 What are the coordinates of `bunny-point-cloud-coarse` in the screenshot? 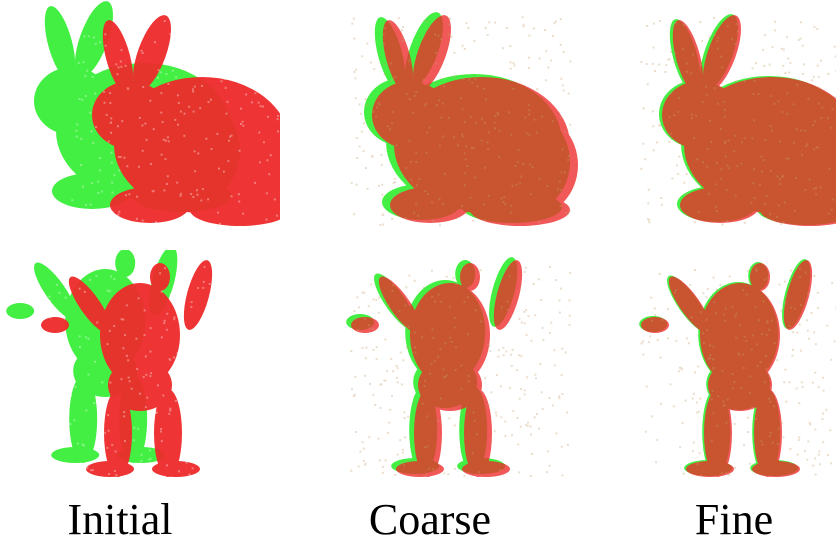 It's located at (450, 120).